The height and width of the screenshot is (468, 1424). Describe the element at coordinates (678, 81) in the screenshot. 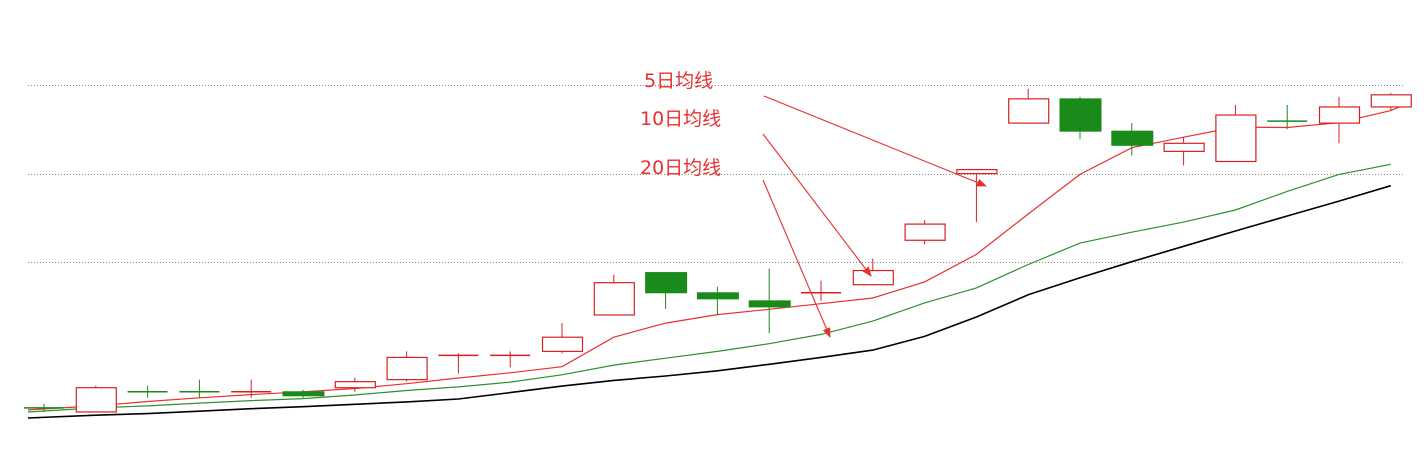

I see `annotation-ma5-label: 5日均线` at that location.